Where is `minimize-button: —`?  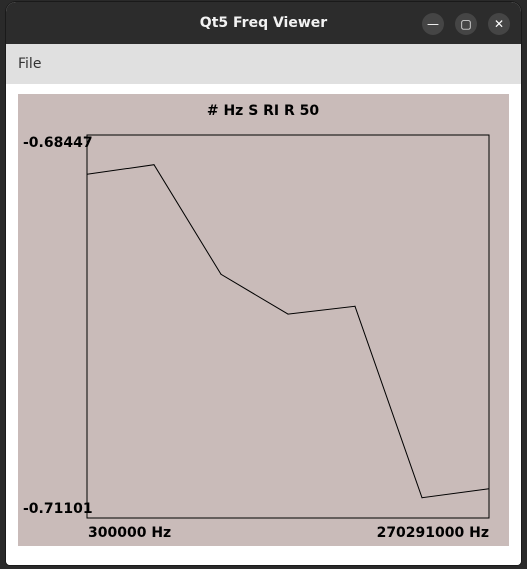
minimize-button: — is located at coordinates (433, 24).